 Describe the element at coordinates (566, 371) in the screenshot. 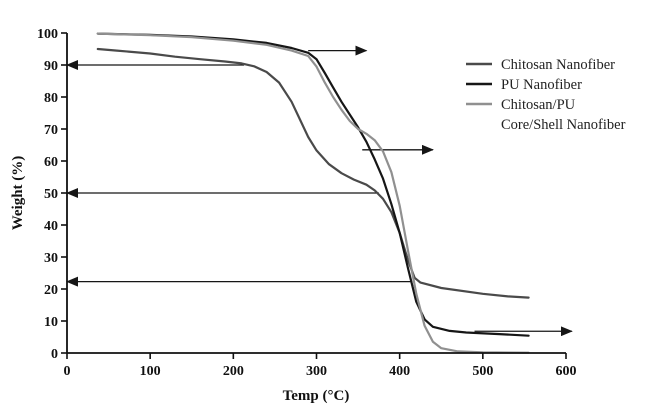

I see `x-tick-label: 600` at that location.